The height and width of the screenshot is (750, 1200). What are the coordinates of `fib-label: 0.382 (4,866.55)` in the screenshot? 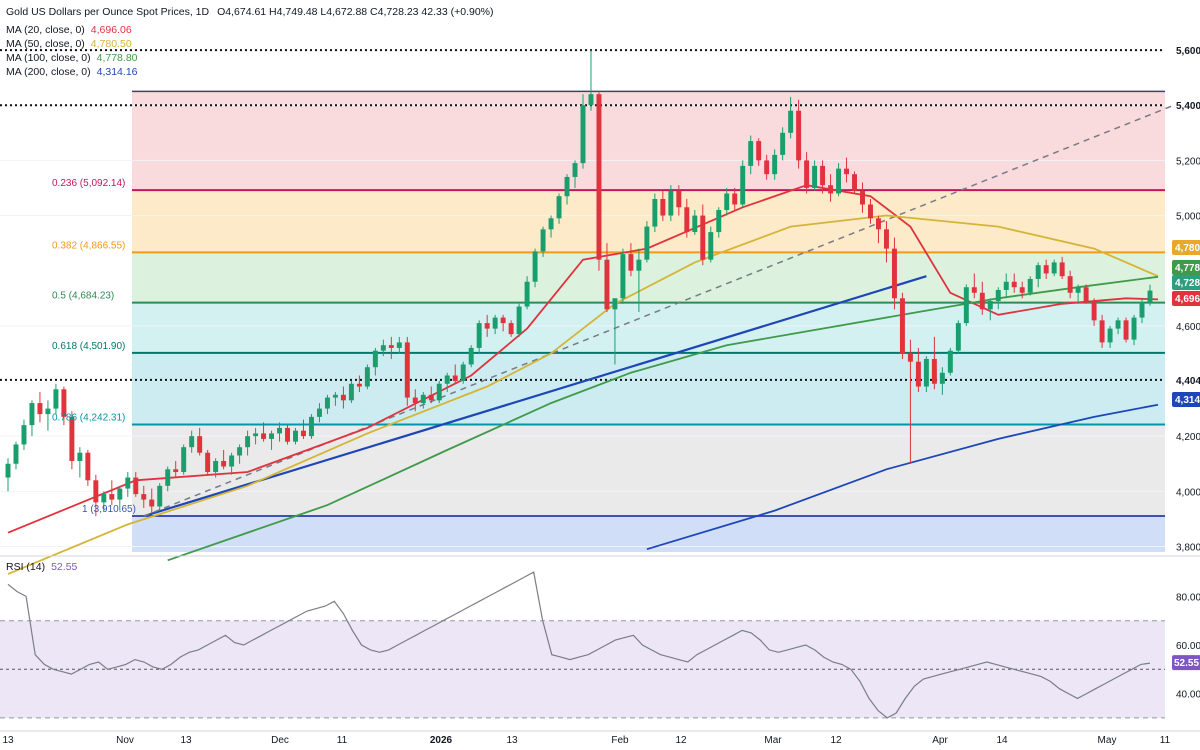 It's located at (88, 245).